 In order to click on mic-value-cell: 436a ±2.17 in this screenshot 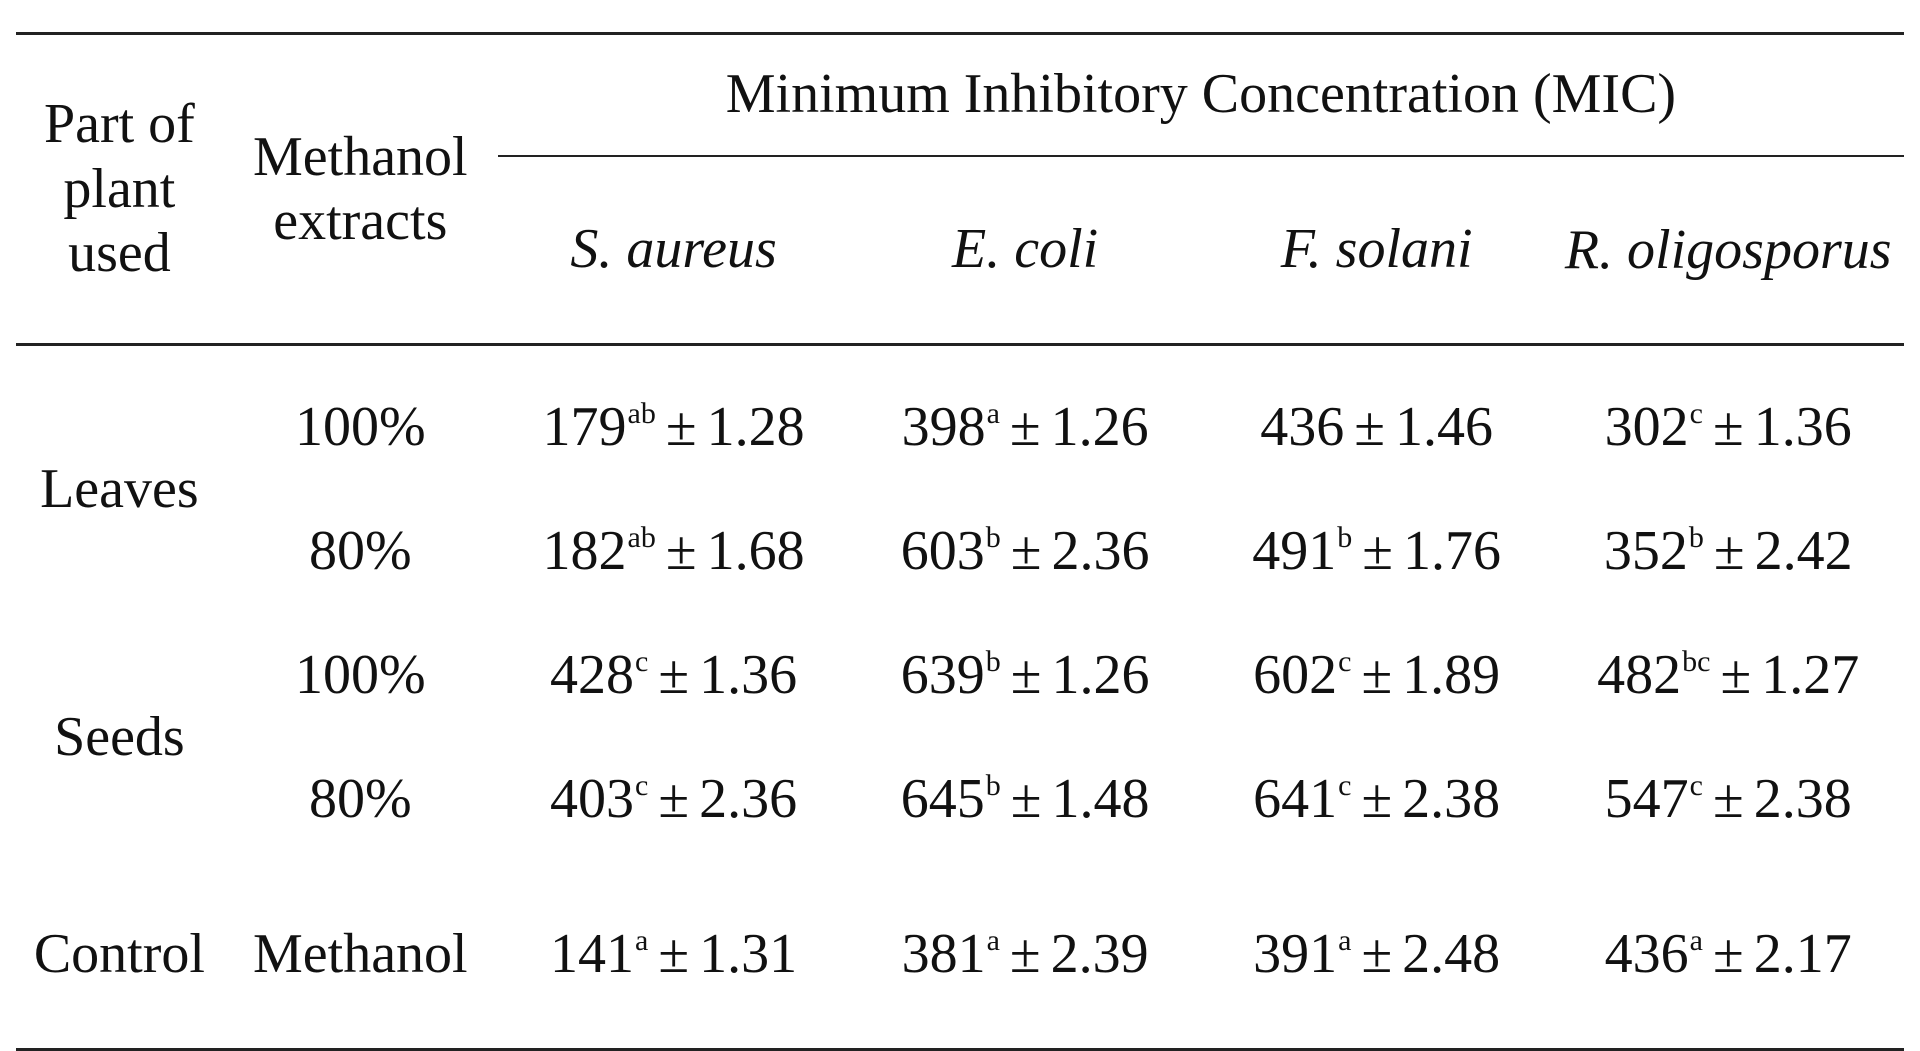, I will do `click(1728, 956)`.